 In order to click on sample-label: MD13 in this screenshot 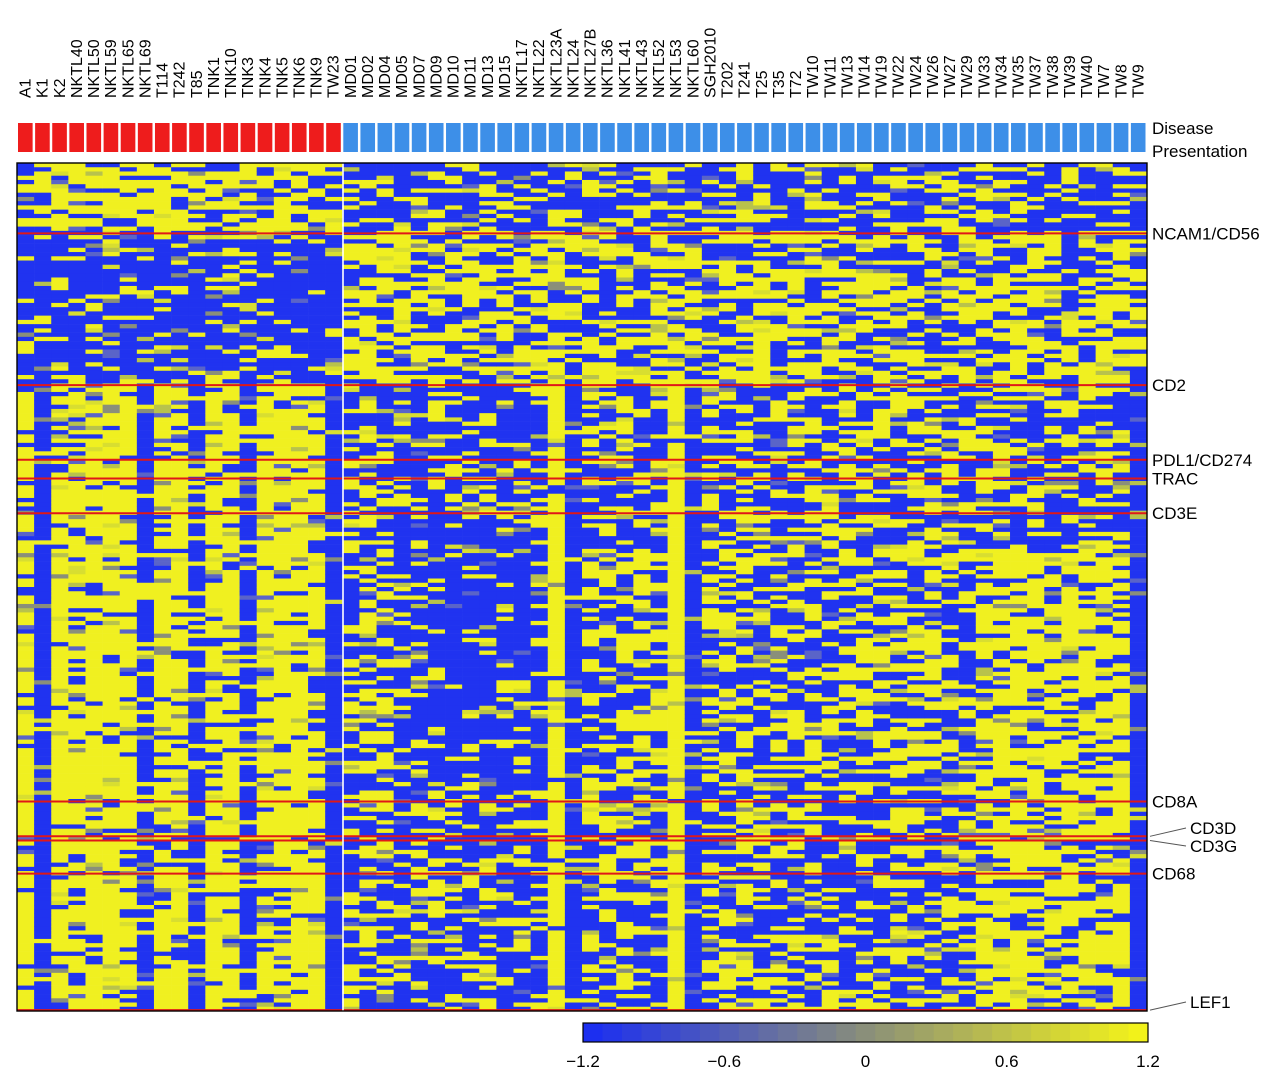, I will do `click(488, 76)`.